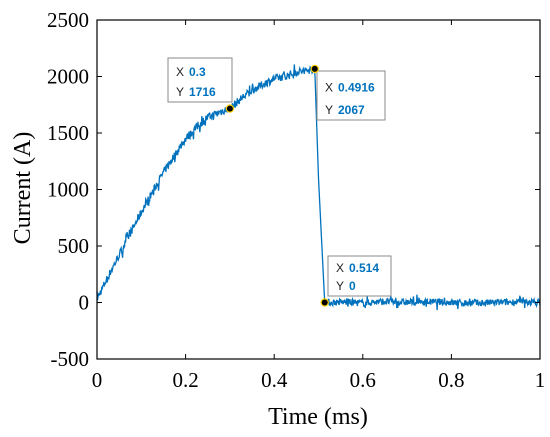  I want to click on x-tick-label: 0.6, so click(363, 380).